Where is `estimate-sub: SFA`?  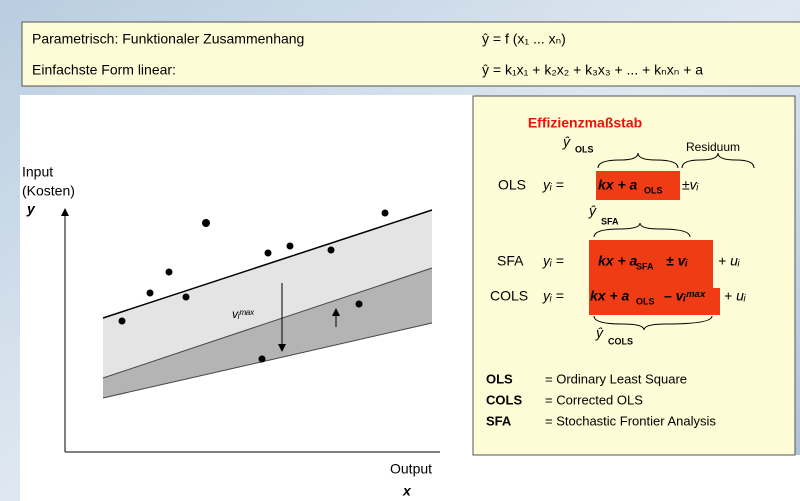
estimate-sub: SFA is located at coordinates (610, 221).